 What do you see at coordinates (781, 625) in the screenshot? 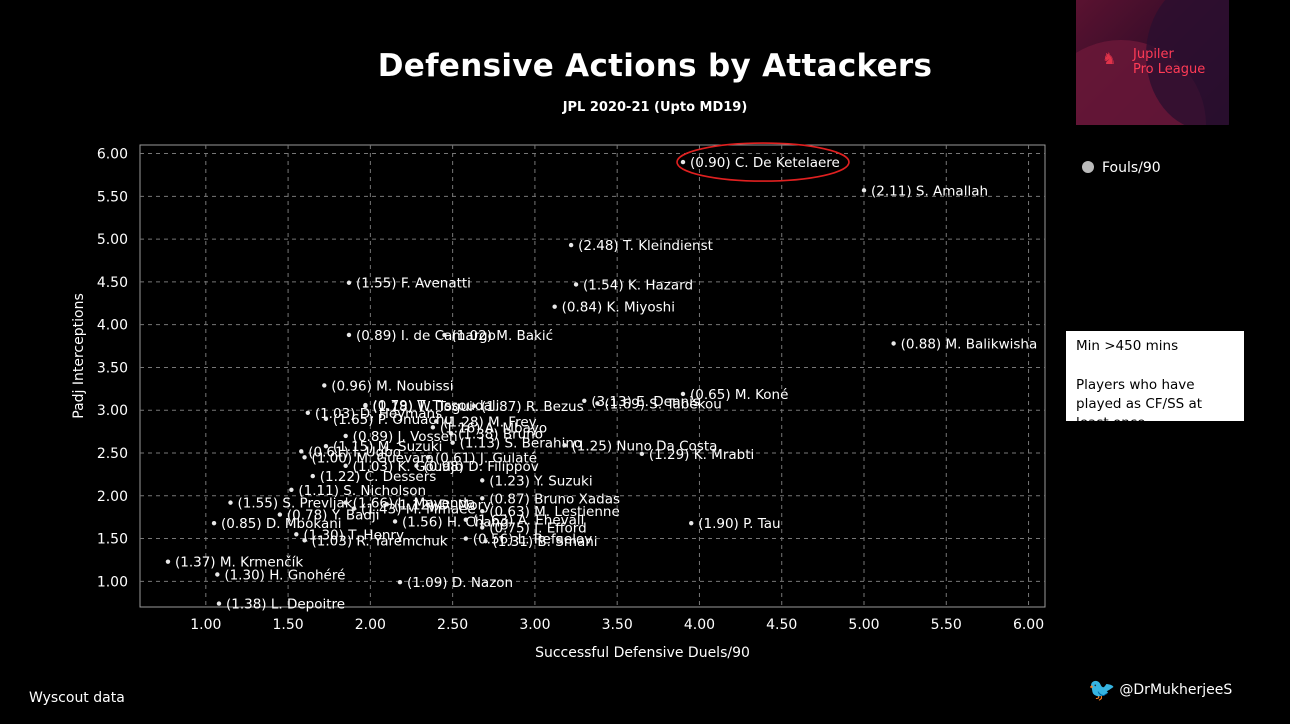
I see `x-tick-label: 4.50` at bounding box center [781, 625].